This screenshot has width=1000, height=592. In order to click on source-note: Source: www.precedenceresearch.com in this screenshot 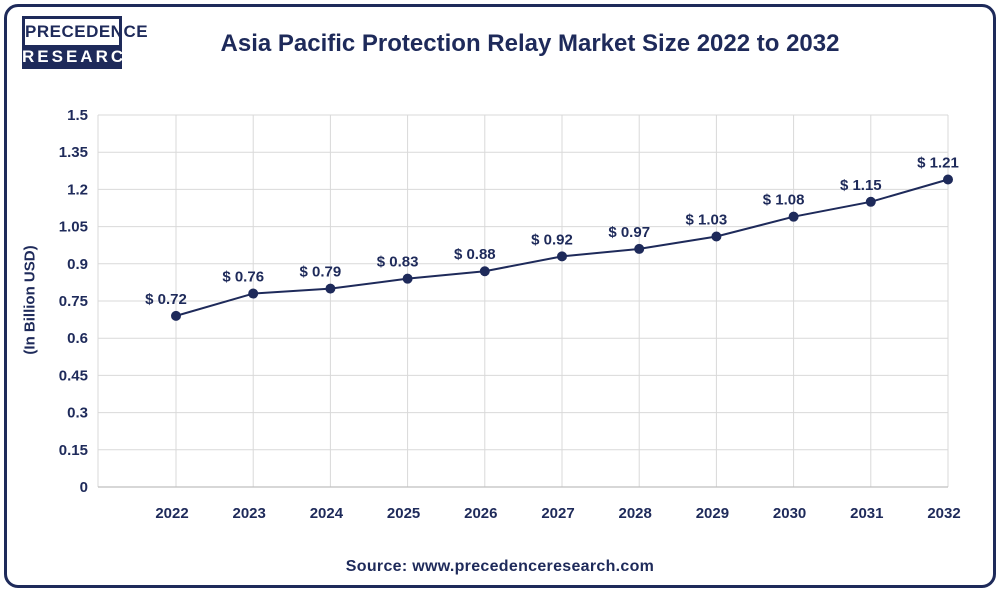, I will do `click(500, 566)`.